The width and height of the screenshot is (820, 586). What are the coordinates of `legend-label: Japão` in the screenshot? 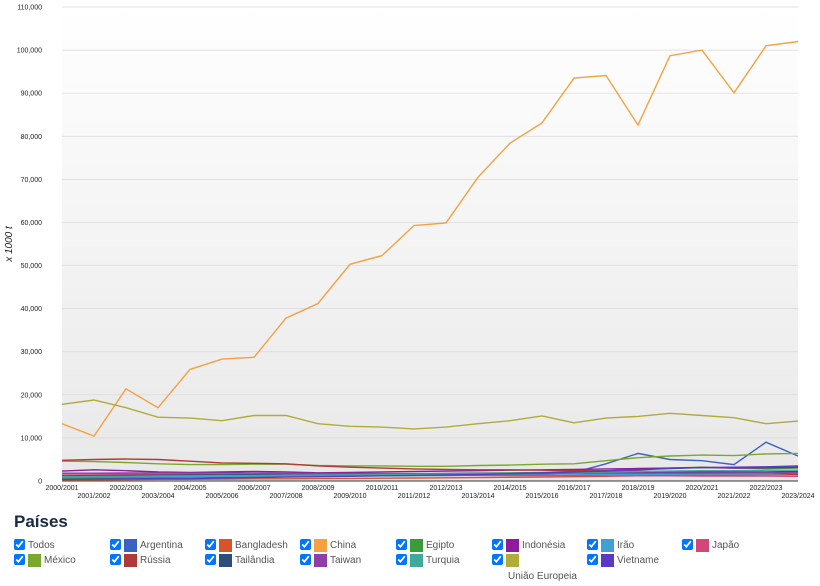 It's located at (726, 545).